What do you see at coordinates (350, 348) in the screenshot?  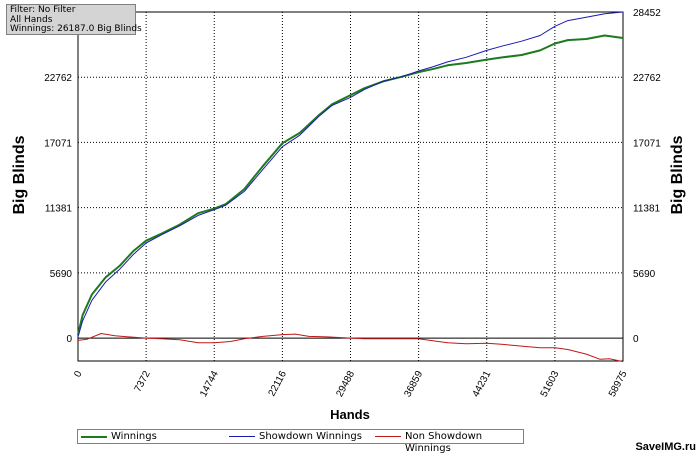 I see `series-line-non-showdown-winnings` at bounding box center [350, 348].